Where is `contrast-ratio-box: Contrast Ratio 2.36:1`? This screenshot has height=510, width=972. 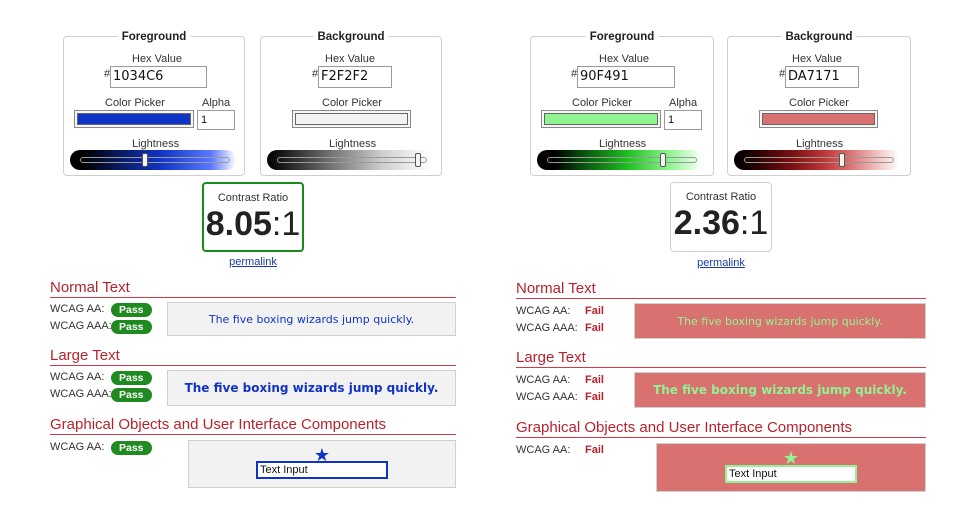
contrast-ratio-box: Contrast Ratio 2.36:1 is located at coordinates (721, 217).